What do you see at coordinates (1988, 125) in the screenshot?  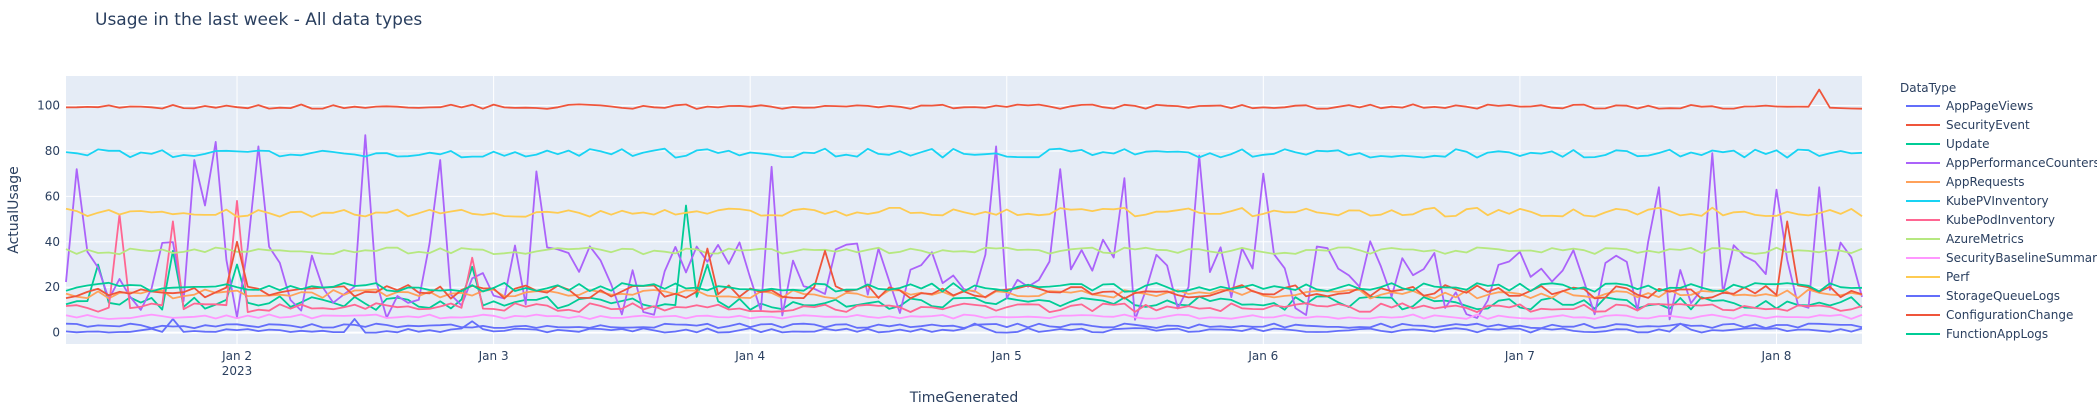 I see `legend-item-label: SecurityEvent` at bounding box center [1988, 125].